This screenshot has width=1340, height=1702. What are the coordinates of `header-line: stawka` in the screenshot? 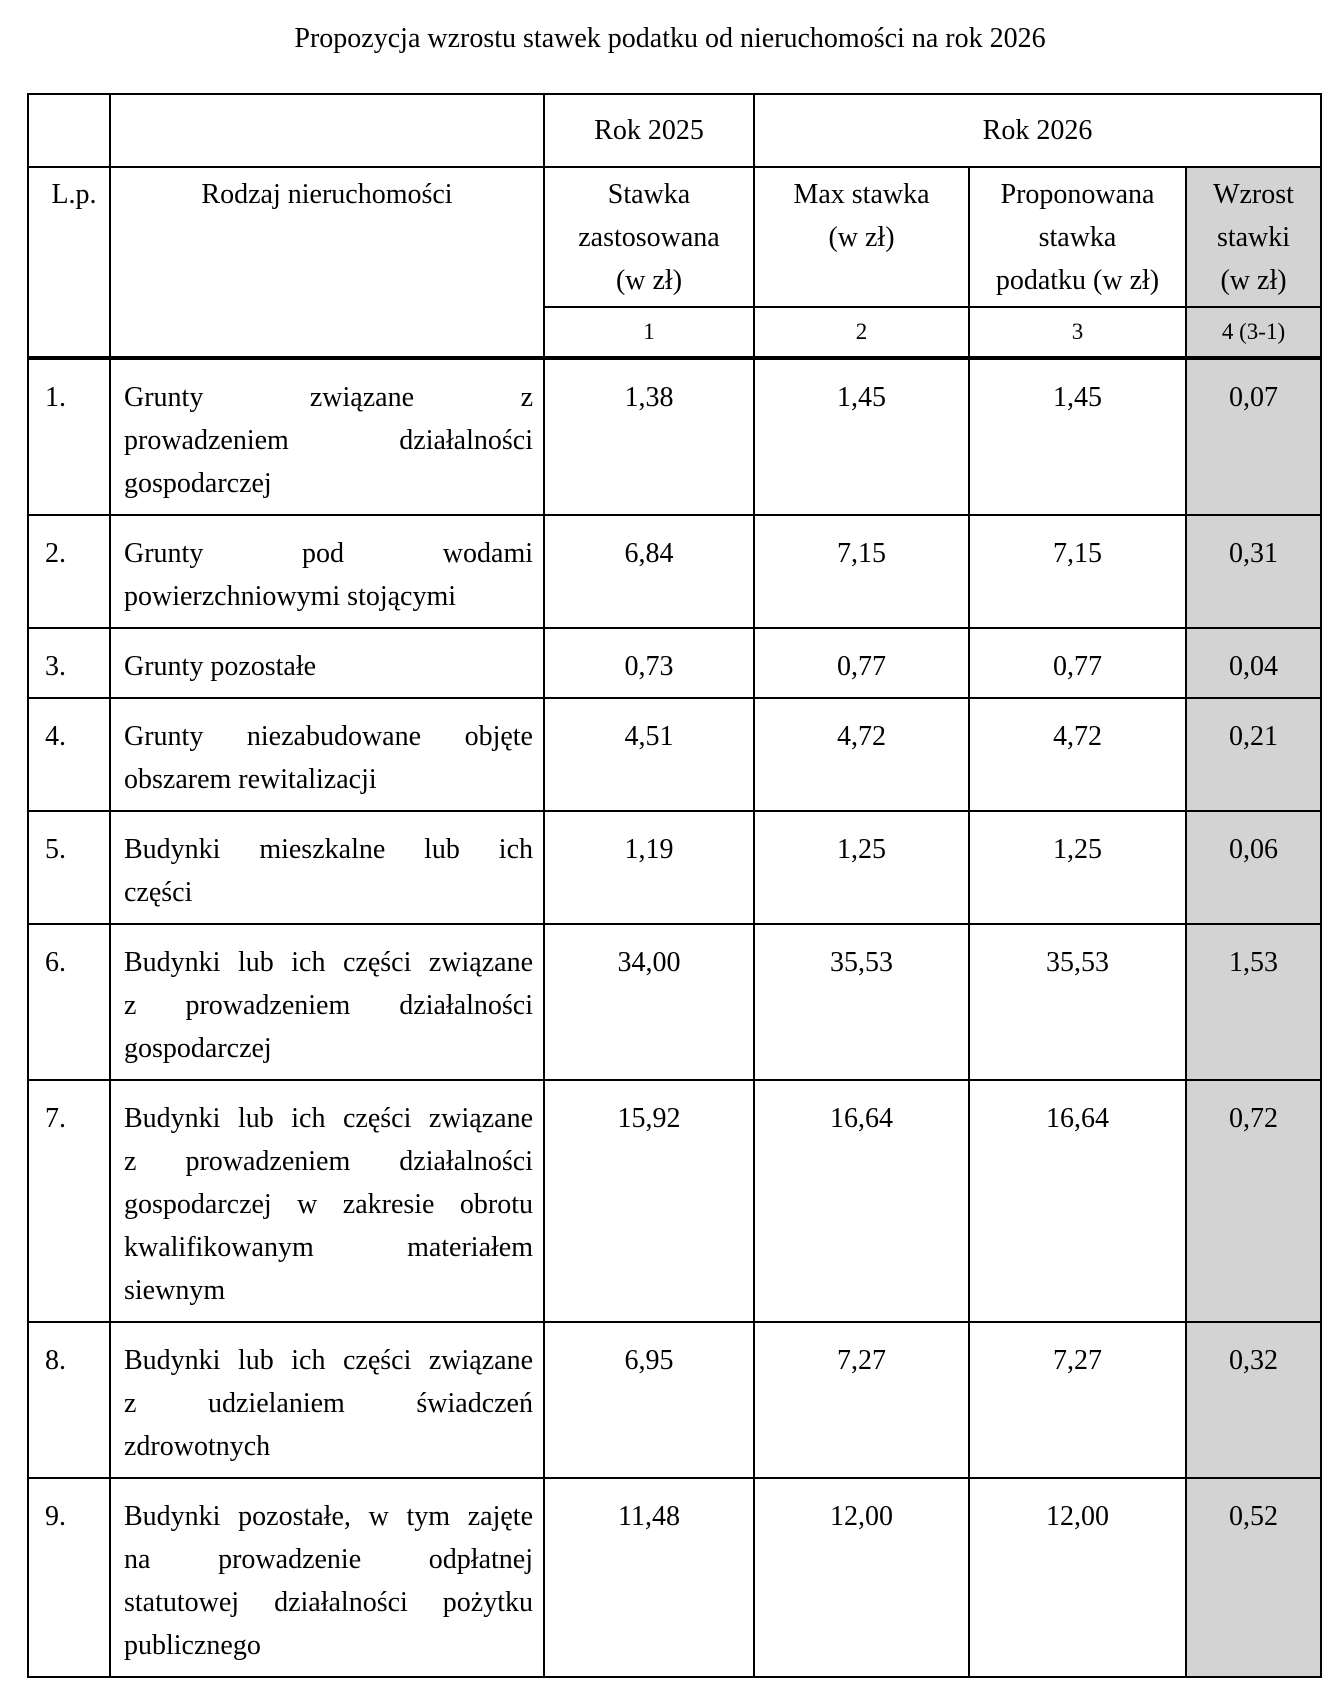 It's located at (1077, 237).